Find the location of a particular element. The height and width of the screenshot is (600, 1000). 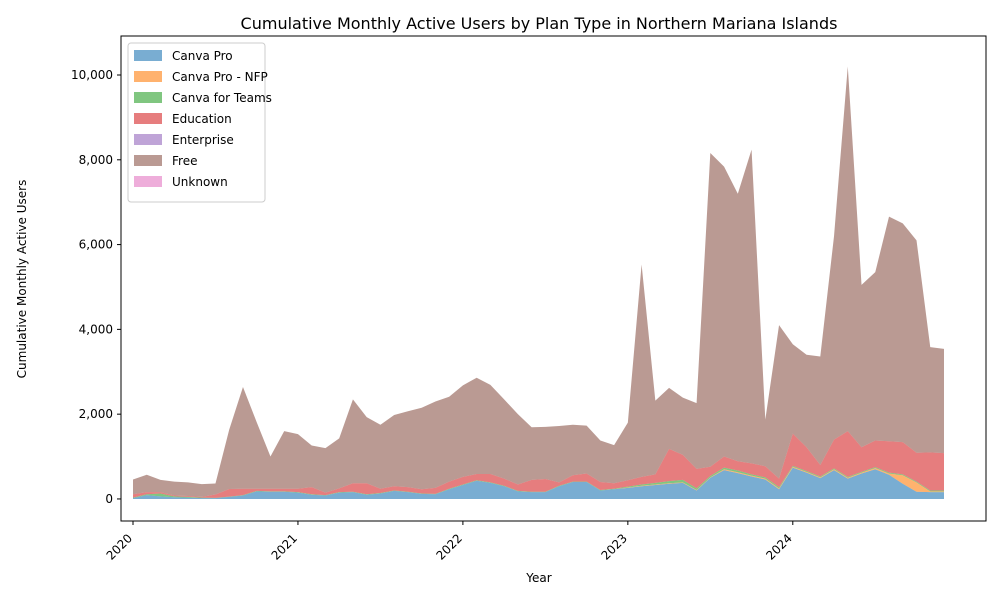

legend-label-education: Education is located at coordinates (202, 119).